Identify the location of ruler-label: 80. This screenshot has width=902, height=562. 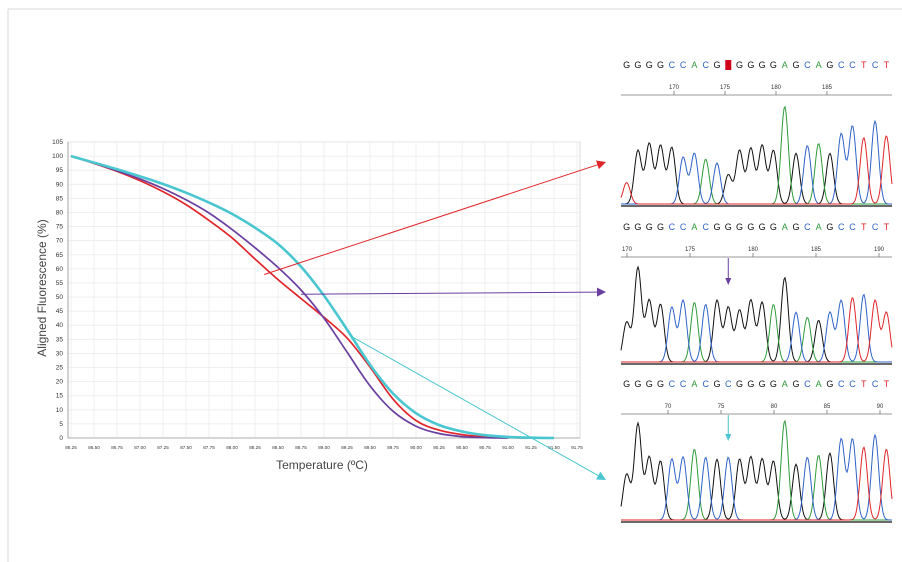
(774, 407).